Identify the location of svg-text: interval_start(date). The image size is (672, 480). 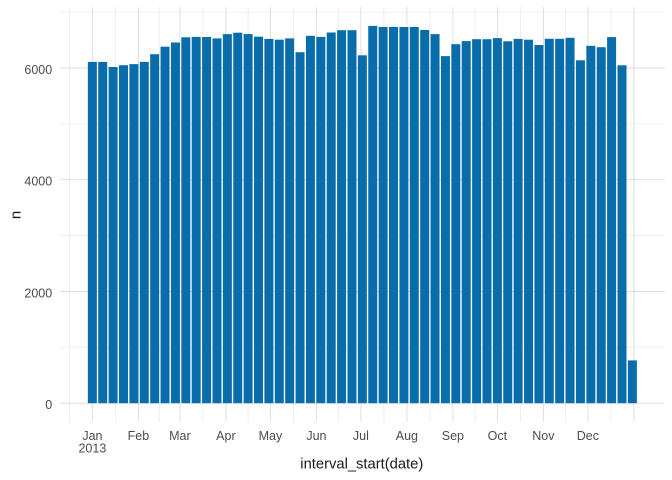
(361, 464).